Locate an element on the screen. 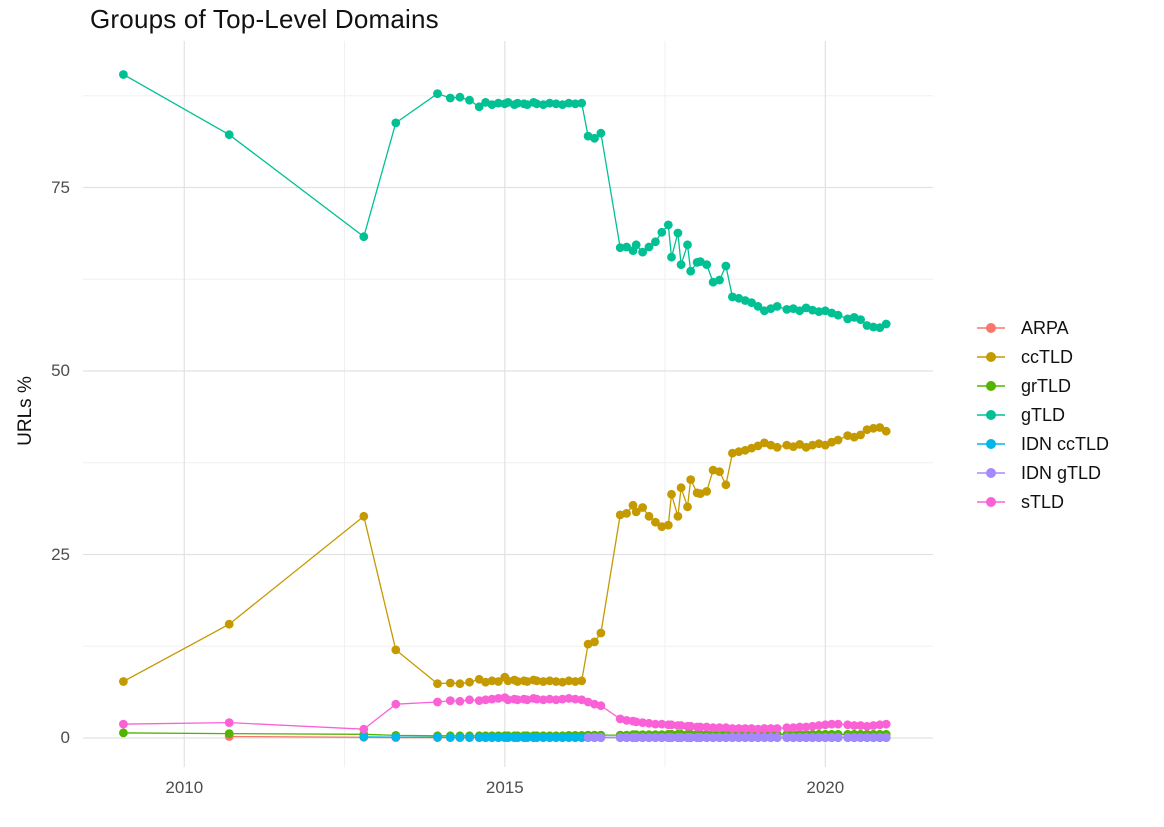 This screenshot has width=1164, height=827. legend-item-cctld: ccTLD is located at coordinates (1042, 357).